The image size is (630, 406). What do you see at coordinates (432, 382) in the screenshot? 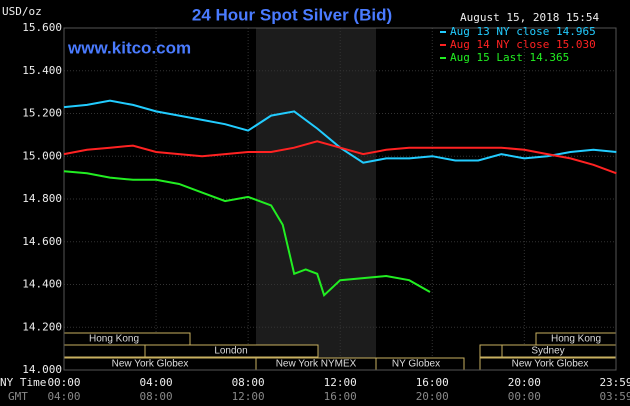
I see `x-tick-label: 16:00` at bounding box center [432, 382].